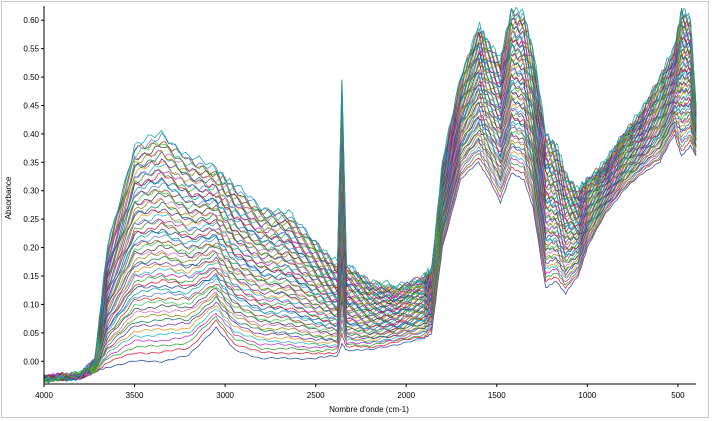  What do you see at coordinates (31, 105) in the screenshot?
I see `y-tick-label: 0.45` at bounding box center [31, 105].